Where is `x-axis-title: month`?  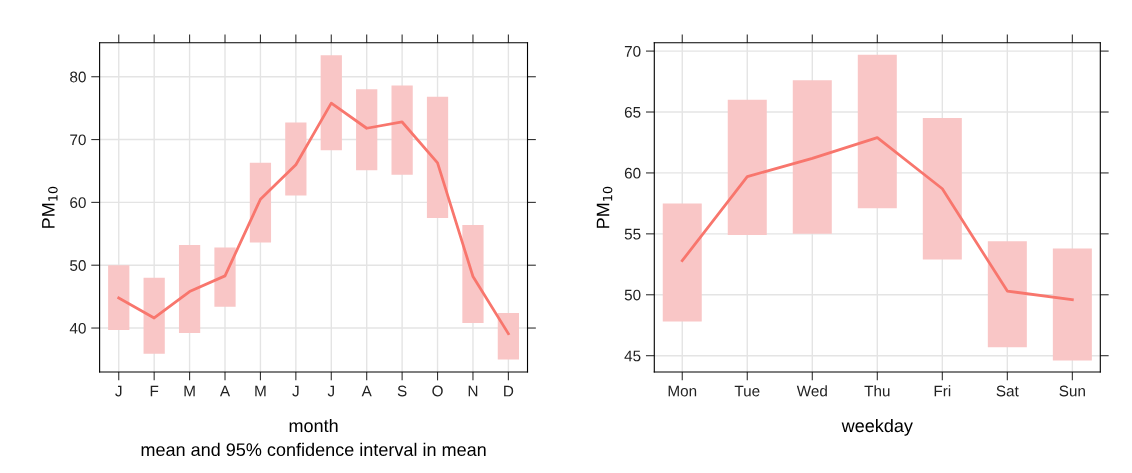
x-axis-title: month is located at coordinates (313, 425).